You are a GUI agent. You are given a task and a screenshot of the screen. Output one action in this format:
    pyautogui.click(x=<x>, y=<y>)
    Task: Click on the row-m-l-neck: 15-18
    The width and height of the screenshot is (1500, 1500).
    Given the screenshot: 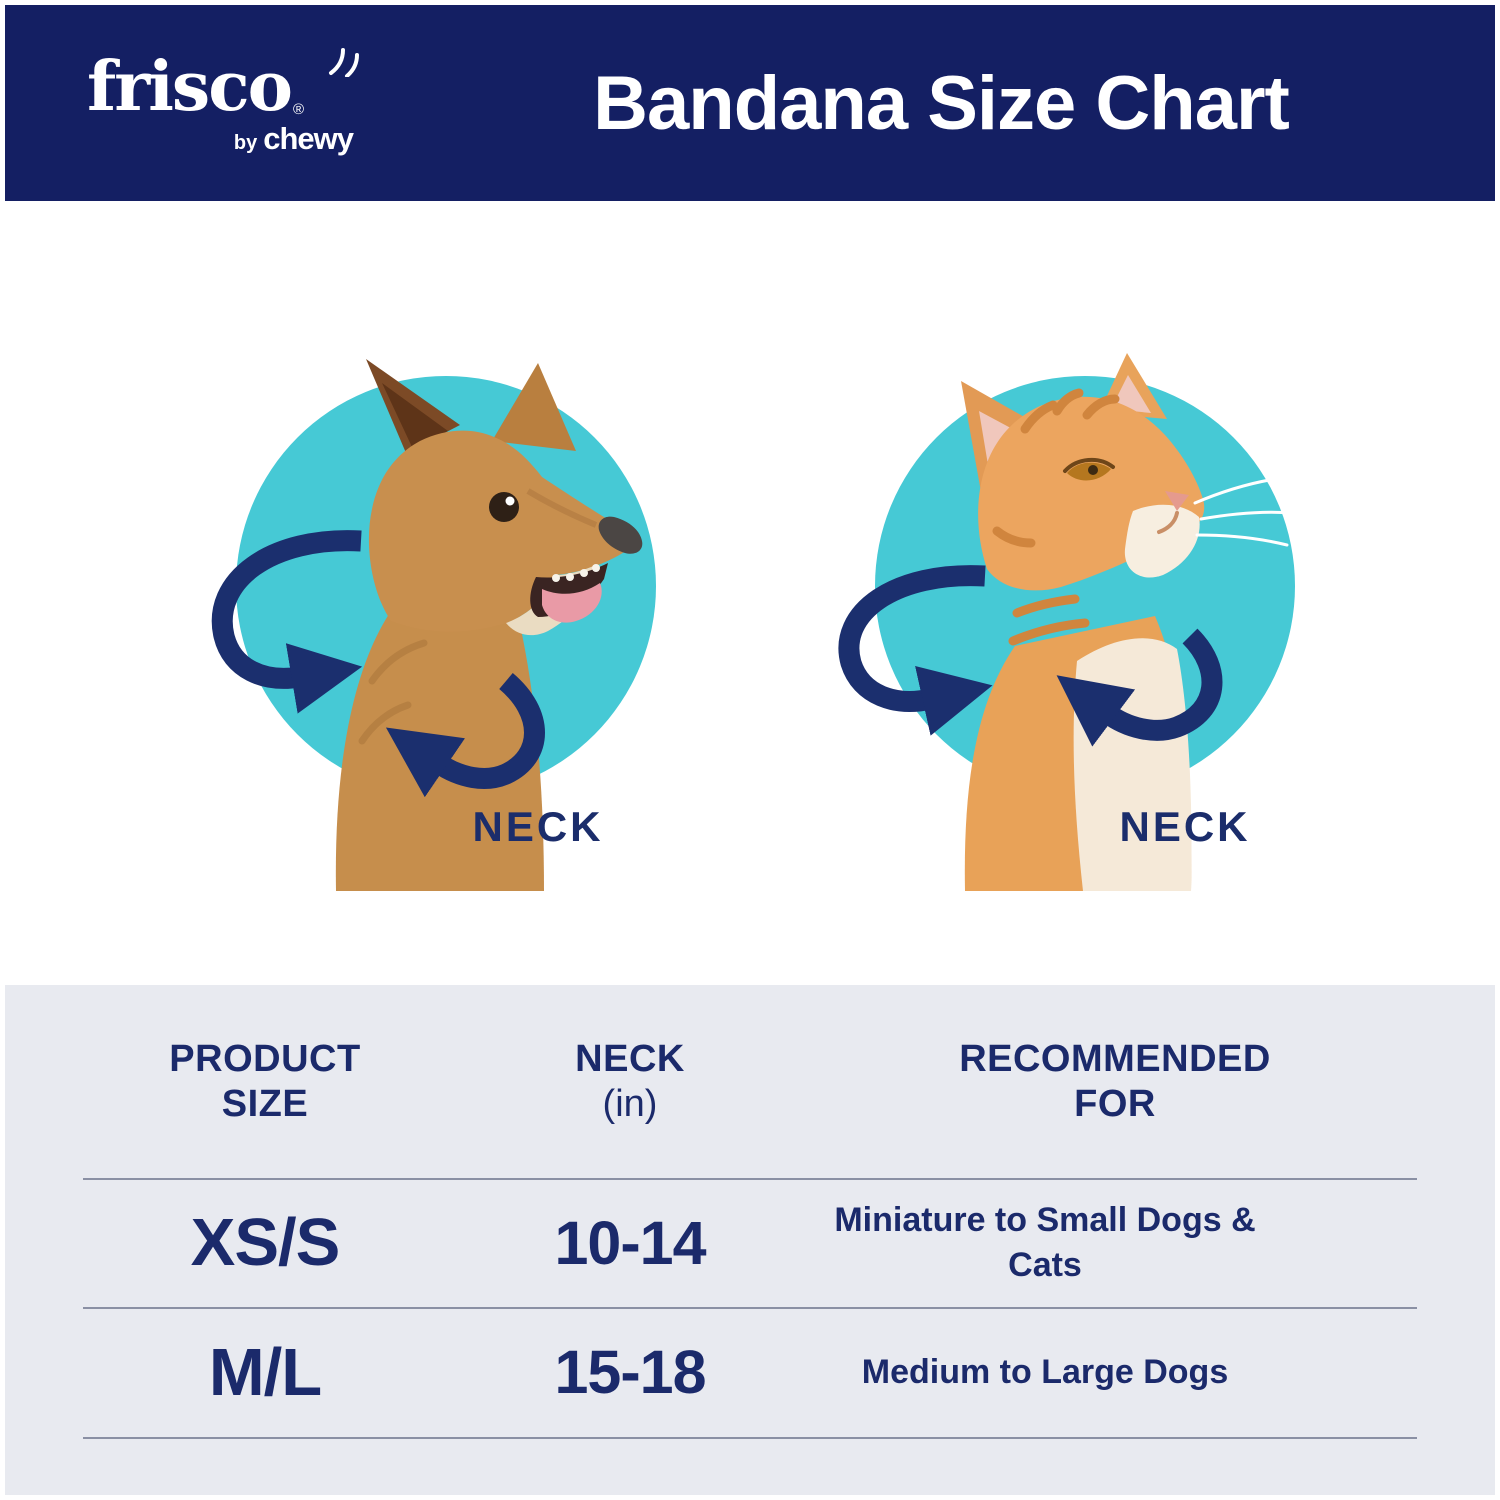 What is the action you would take?
    pyautogui.click(x=630, y=1372)
    